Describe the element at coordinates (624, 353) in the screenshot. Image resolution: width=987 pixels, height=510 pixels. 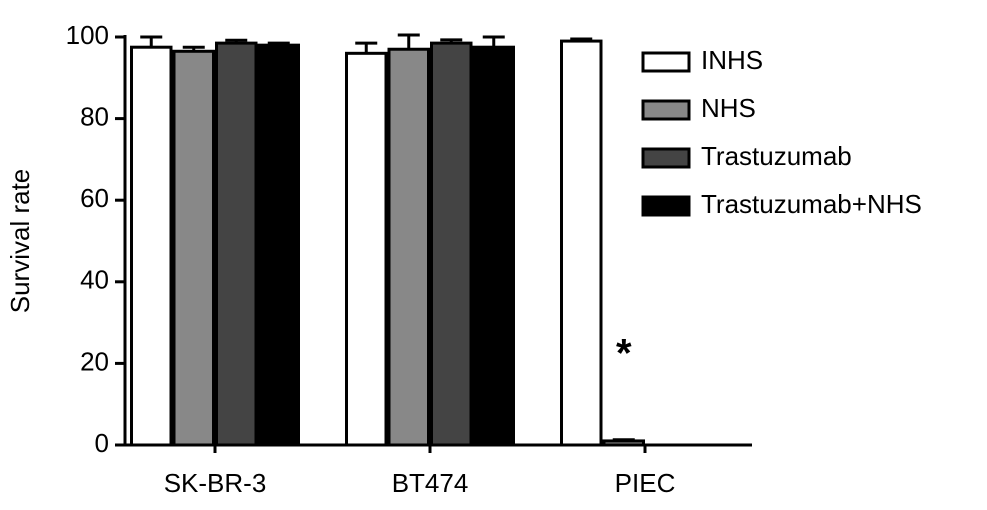
I see `annotation: *` at that location.